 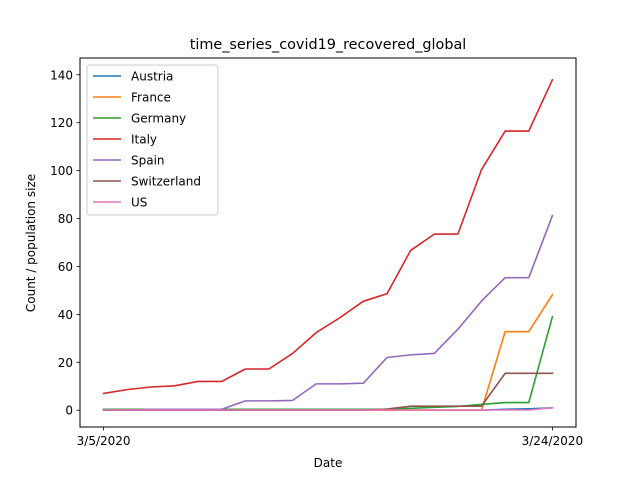 What do you see at coordinates (328, 463) in the screenshot?
I see `x-axis-label: Date` at bounding box center [328, 463].